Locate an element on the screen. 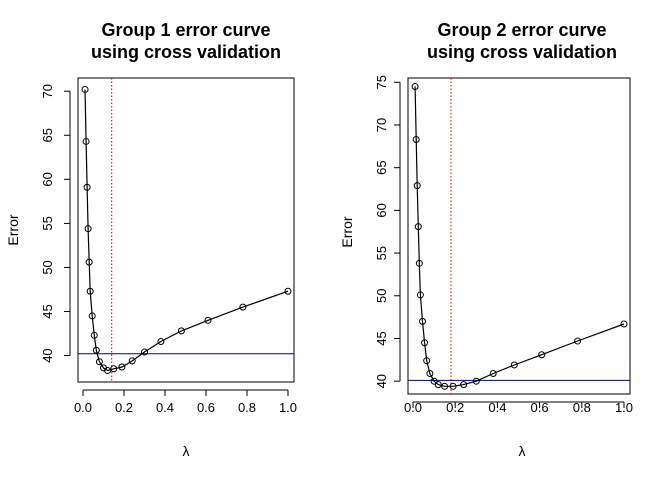 This screenshot has width=672, height=480. chart-title-line-1: Group 1 error curve is located at coordinates (185, 30).